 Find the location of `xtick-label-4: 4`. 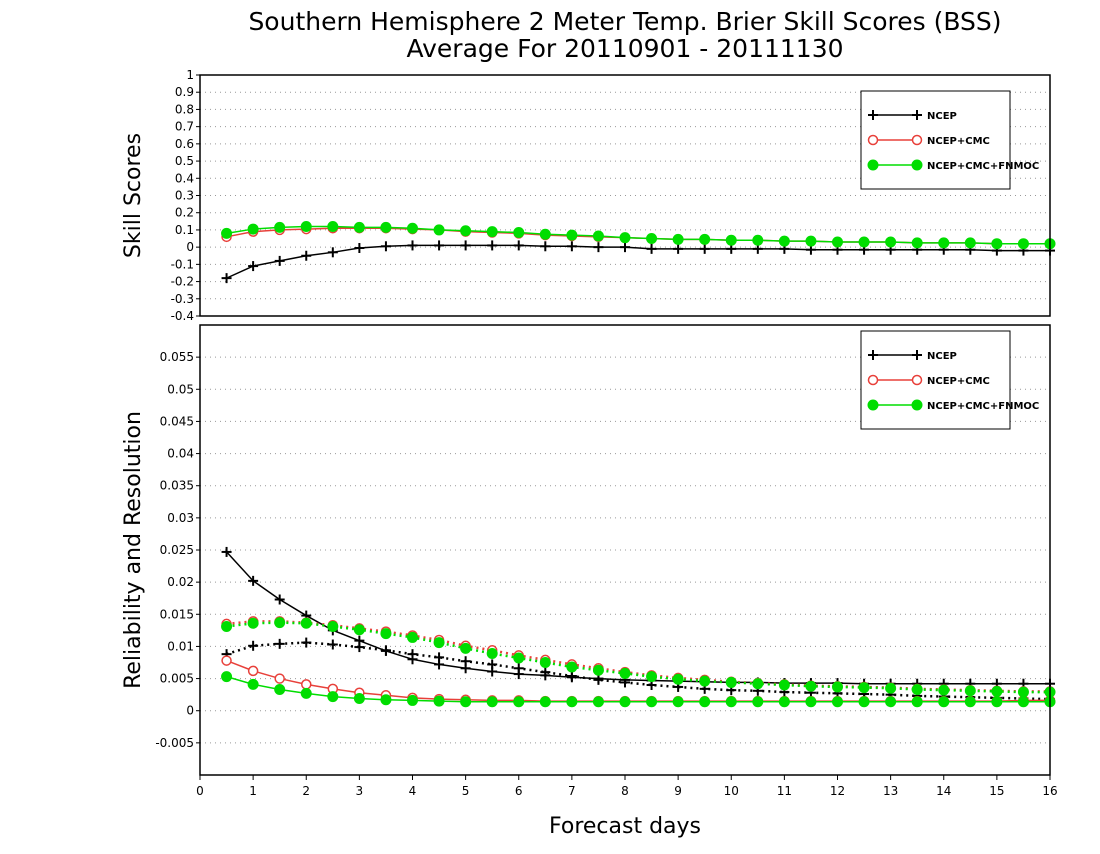

xtick-label-4: 4 is located at coordinates (413, 791).